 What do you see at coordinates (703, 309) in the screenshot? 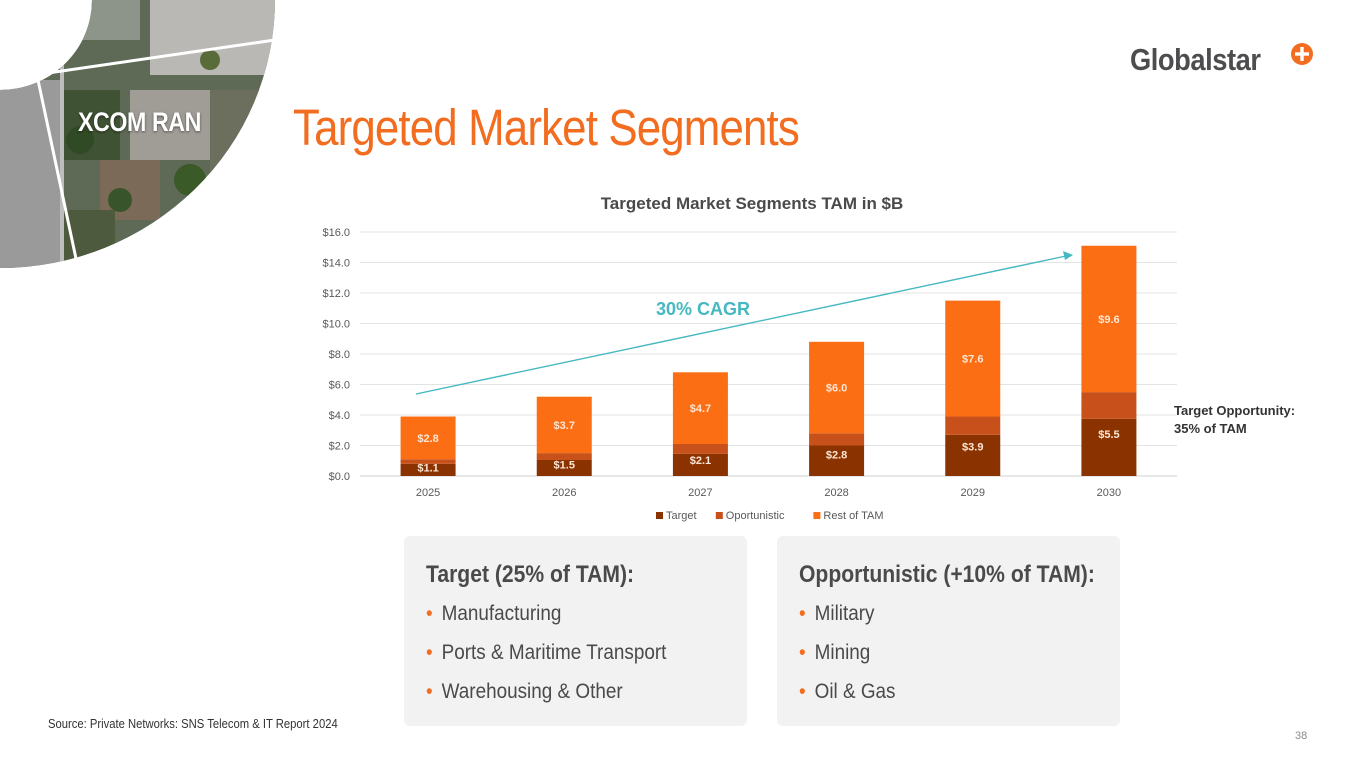
I see `cagr-annotation: 30% CAGR` at bounding box center [703, 309].